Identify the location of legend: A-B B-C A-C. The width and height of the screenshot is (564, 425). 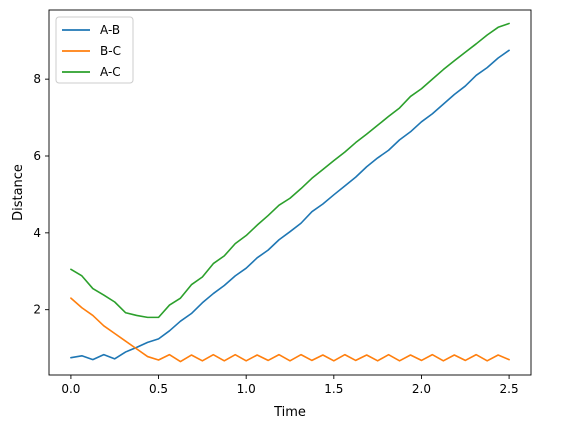
(94, 50).